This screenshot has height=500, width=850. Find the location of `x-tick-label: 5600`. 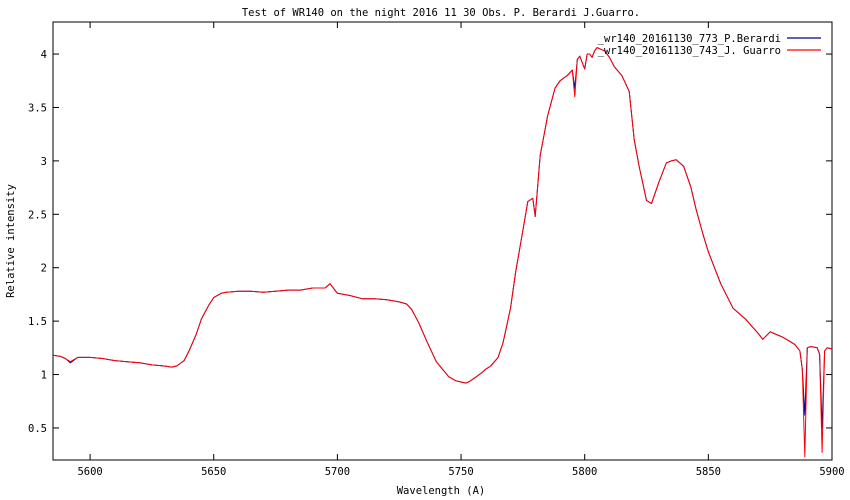

x-tick-label: 5600 is located at coordinates (89, 472).